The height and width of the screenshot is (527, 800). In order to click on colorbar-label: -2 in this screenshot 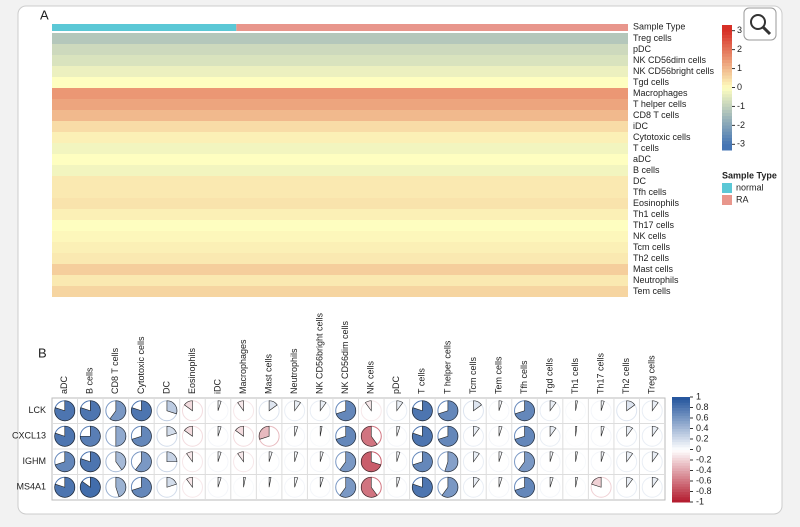, I will do `click(741, 125)`.